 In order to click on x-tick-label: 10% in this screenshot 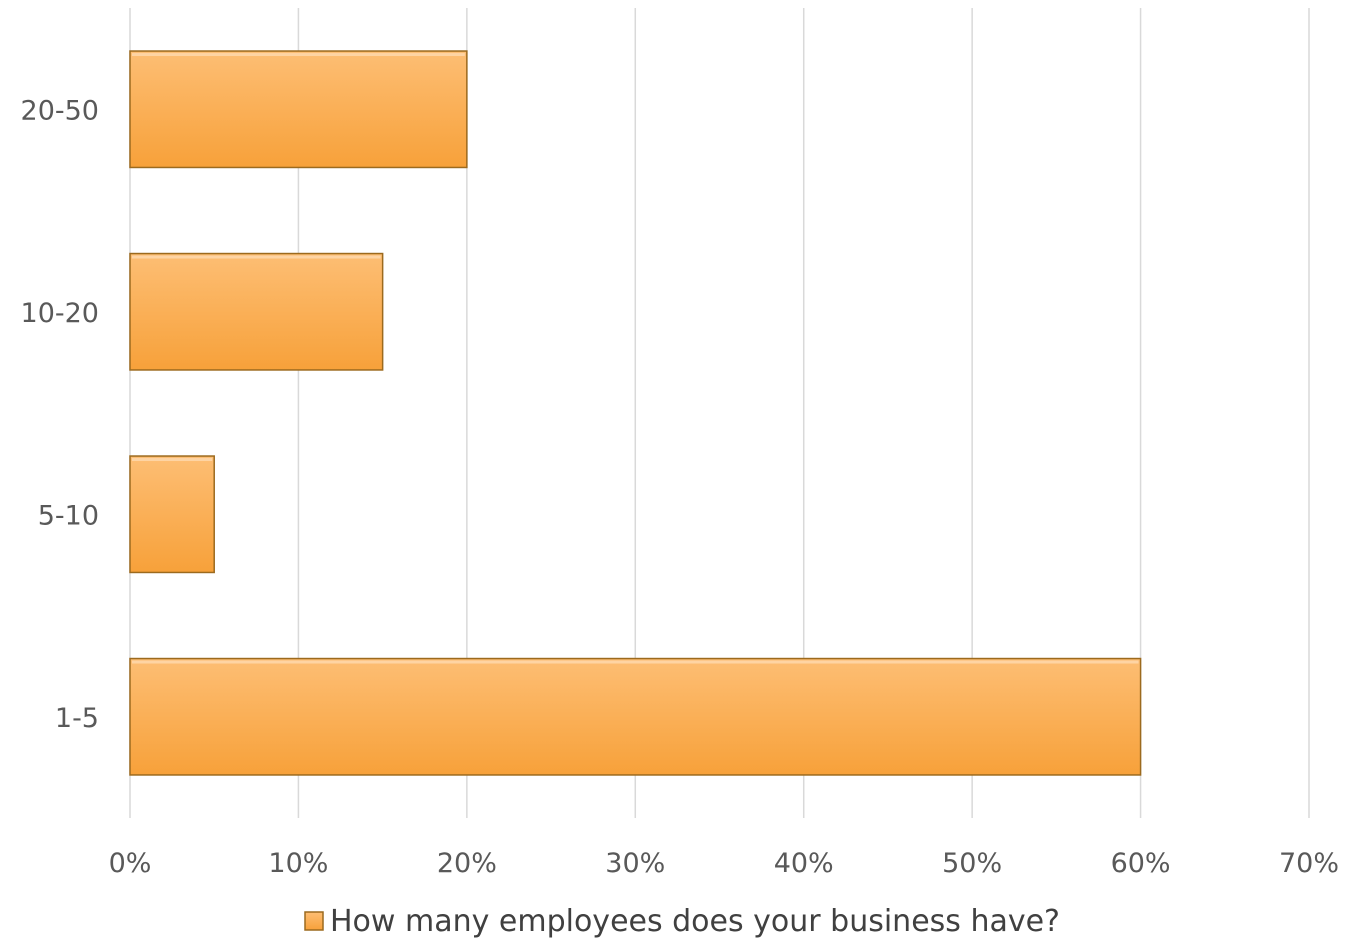, I will do `click(298, 863)`.